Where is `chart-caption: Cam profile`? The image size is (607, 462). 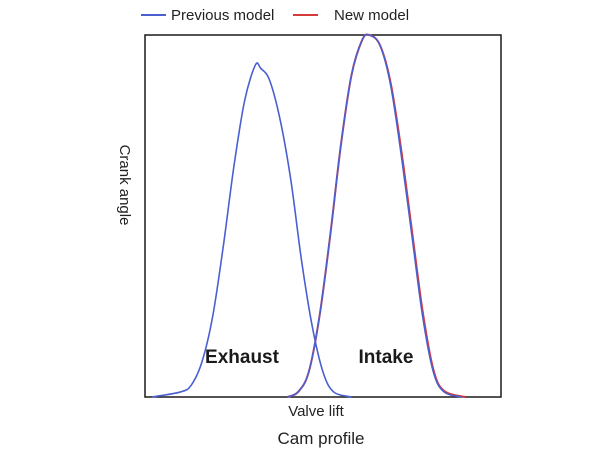
chart-caption: Cam profile is located at coordinates (321, 438).